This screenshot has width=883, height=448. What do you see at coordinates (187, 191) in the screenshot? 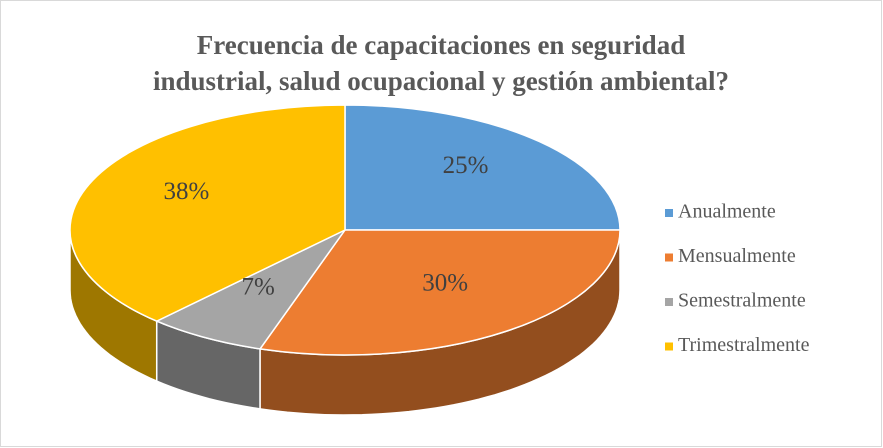
I see `data-label: 38%` at bounding box center [187, 191].